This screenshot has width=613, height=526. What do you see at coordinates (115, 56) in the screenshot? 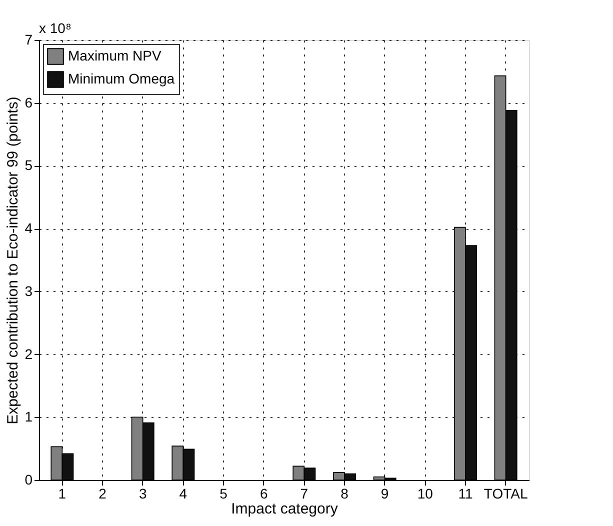
I see `legend-label: Maximum NPV` at bounding box center [115, 56].